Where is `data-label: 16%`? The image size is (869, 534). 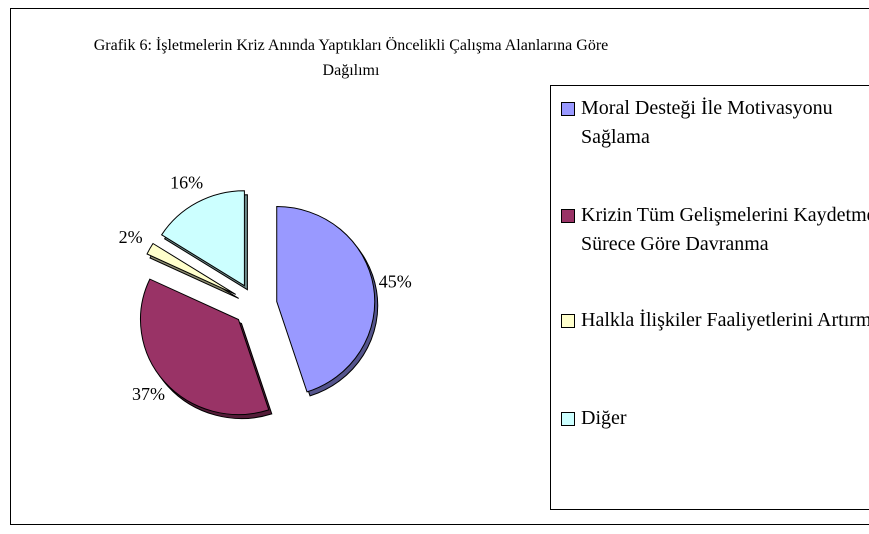
data-label: 16% is located at coordinates (186, 182).